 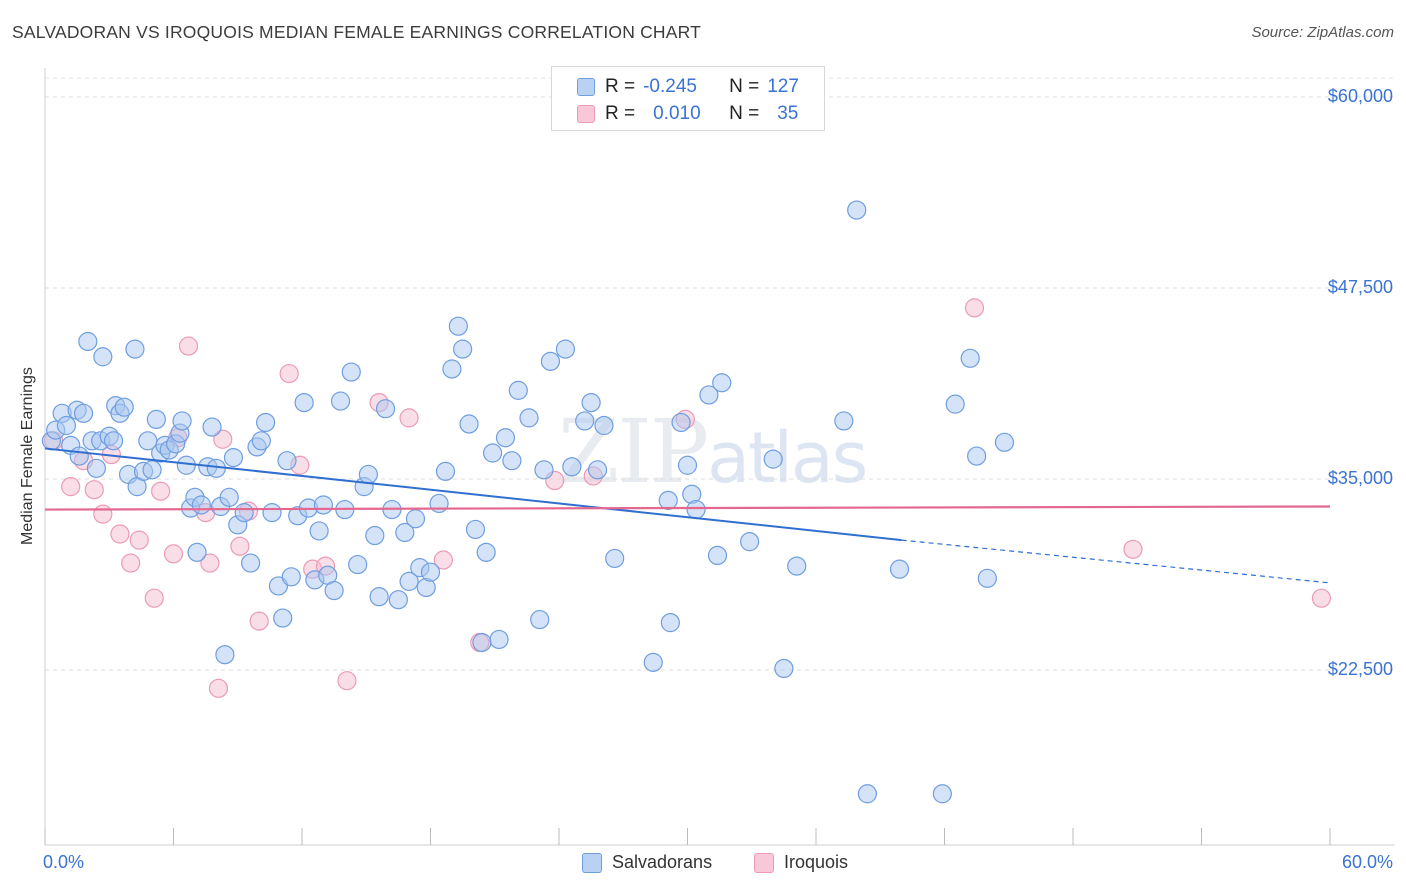 I want to click on iroquois-trend-line, so click(x=687, y=508).